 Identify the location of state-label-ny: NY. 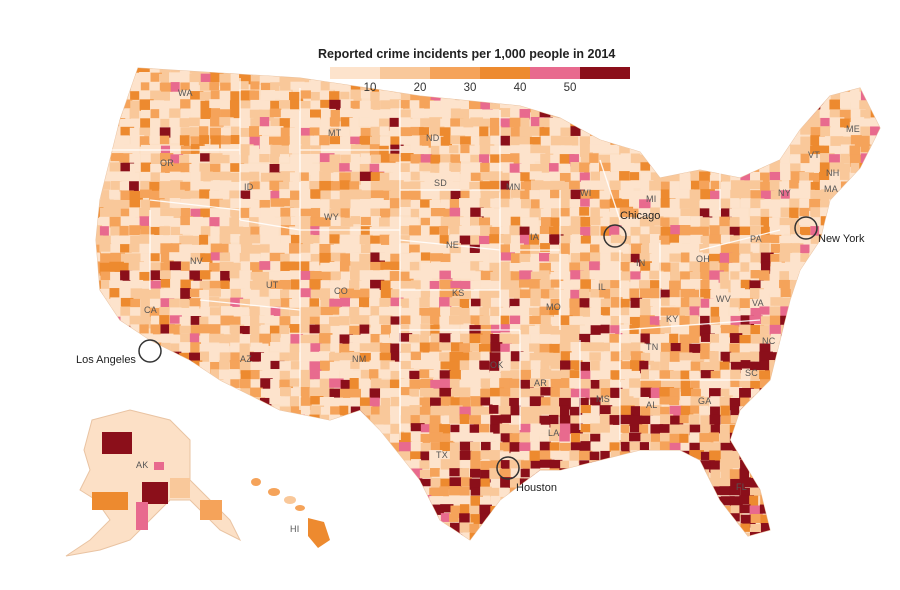
(785, 193).